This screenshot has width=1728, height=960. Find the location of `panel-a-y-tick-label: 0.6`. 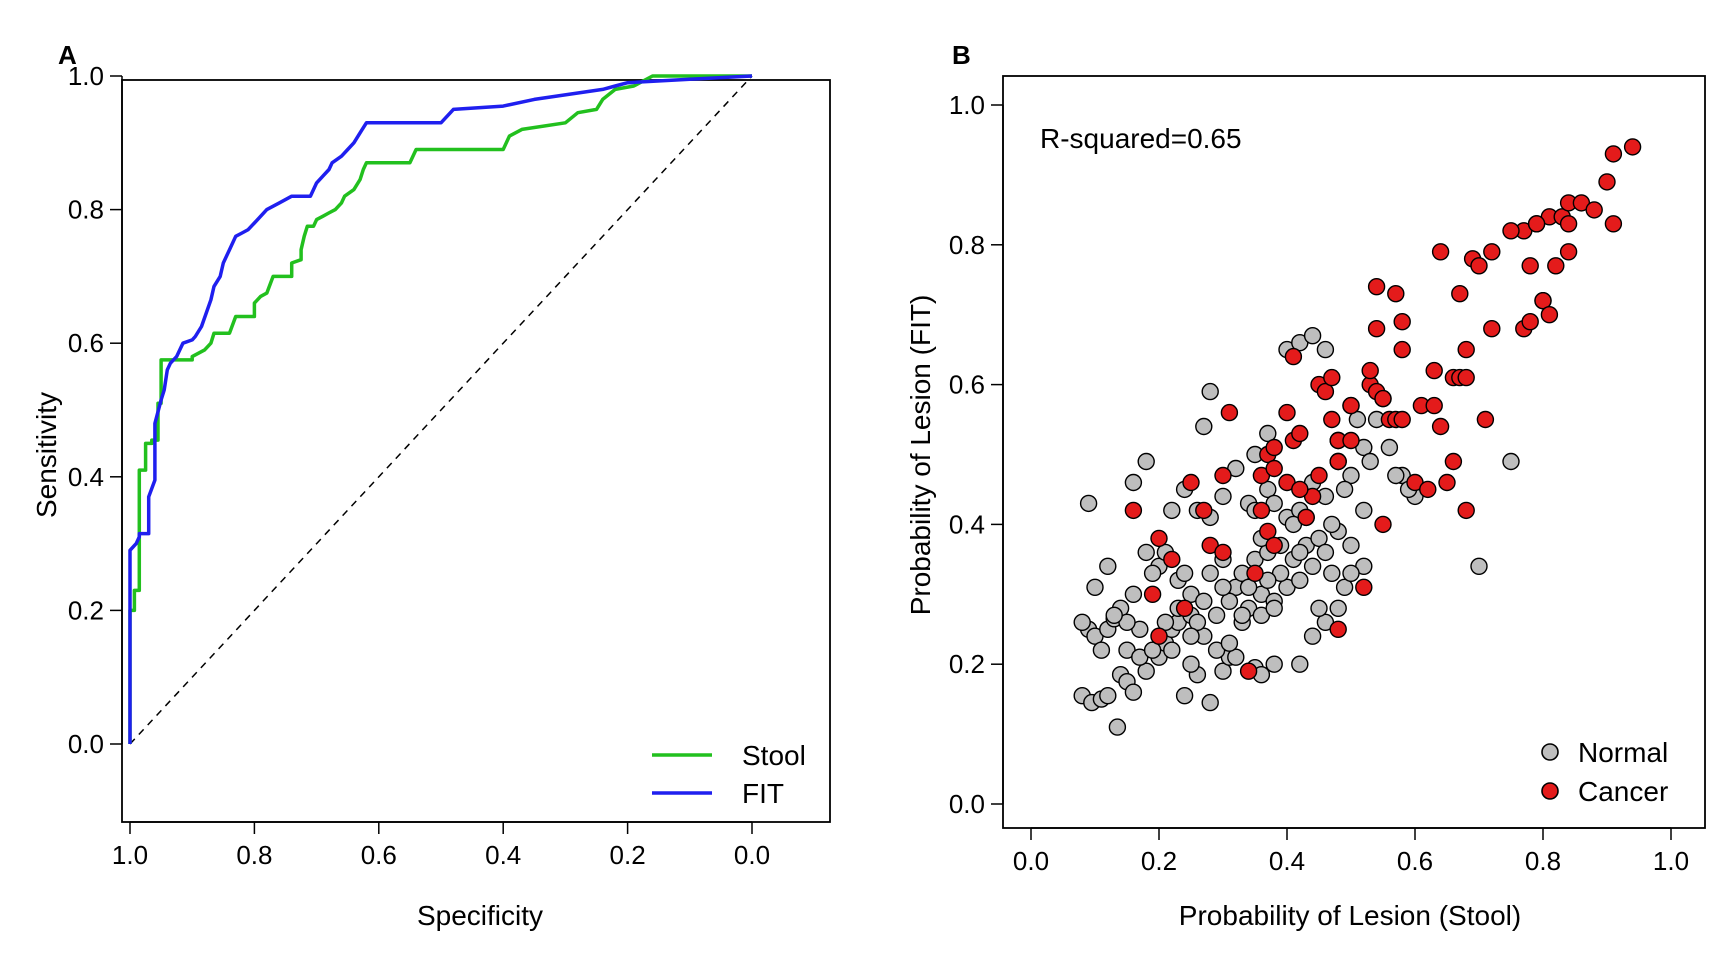

panel-a-y-tick-label: 0.6 is located at coordinates (86, 343).